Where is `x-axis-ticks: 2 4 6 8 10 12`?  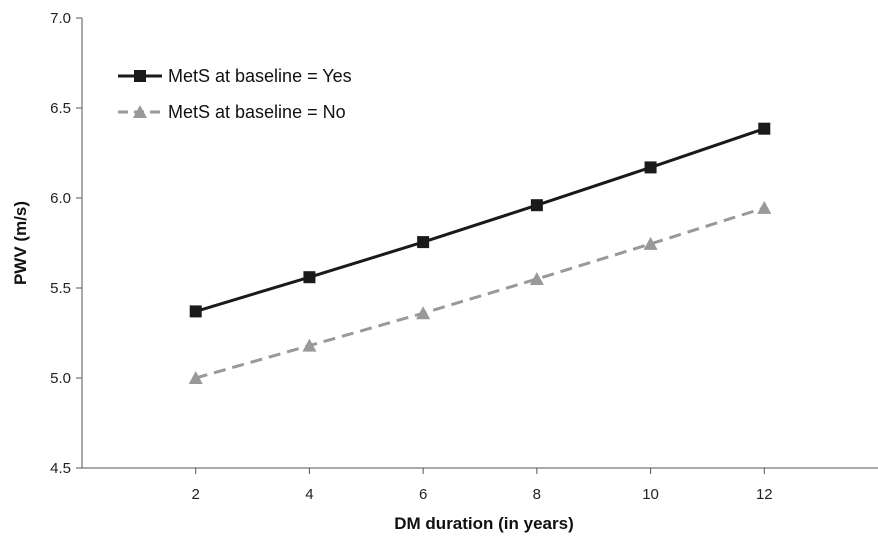
x-axis-ticks: 2 4 6 8 10 12 is located at coordinates (482, 485).